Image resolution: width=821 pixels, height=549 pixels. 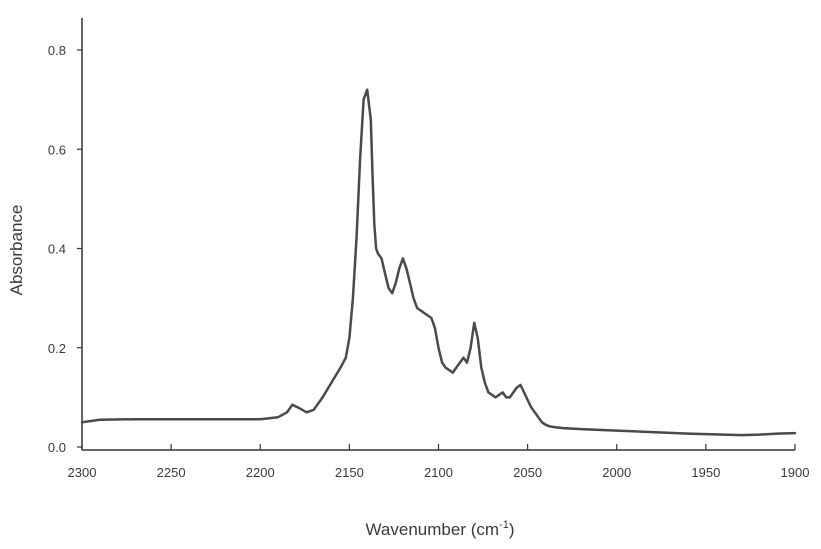 I want to click on x-tick-label: 2250, so click(x=171, y=472).